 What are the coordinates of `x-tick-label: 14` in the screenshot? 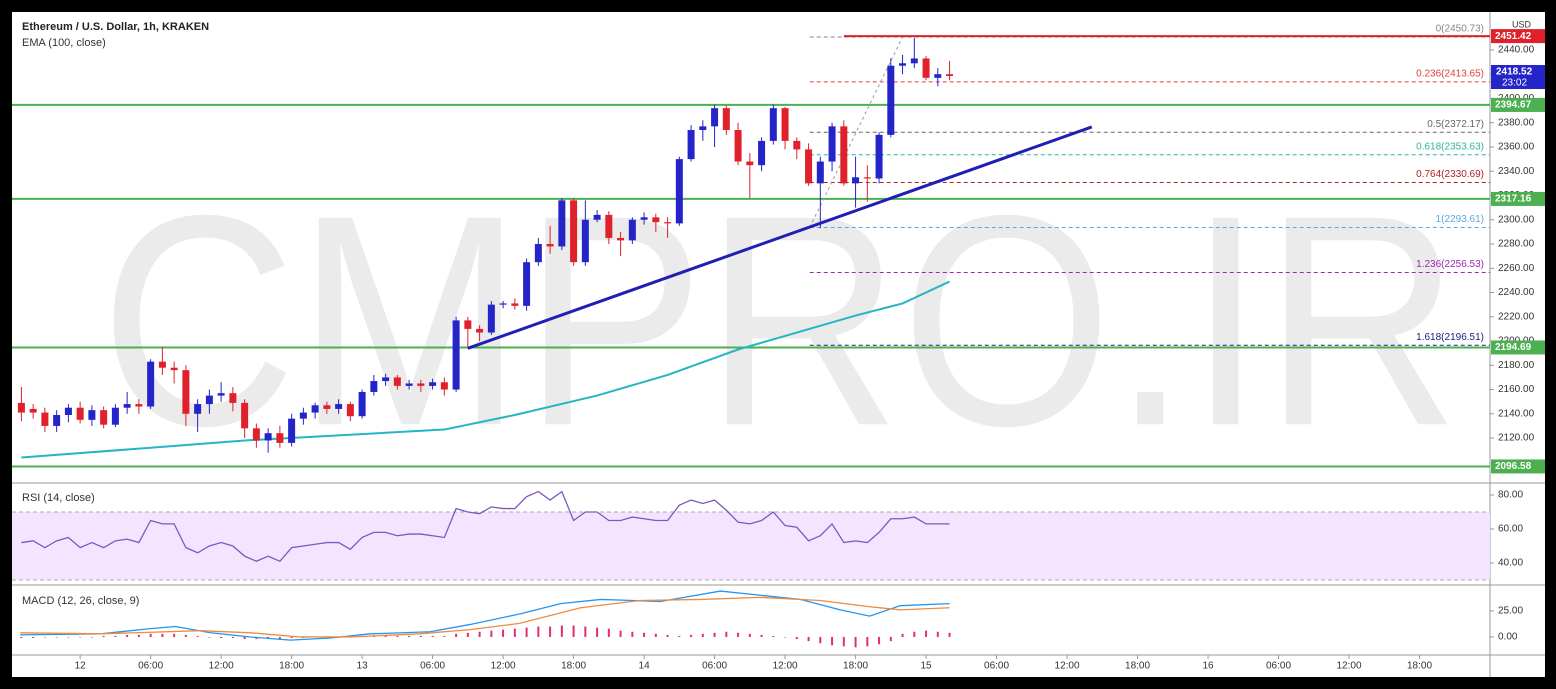 It's located at (645, 666).